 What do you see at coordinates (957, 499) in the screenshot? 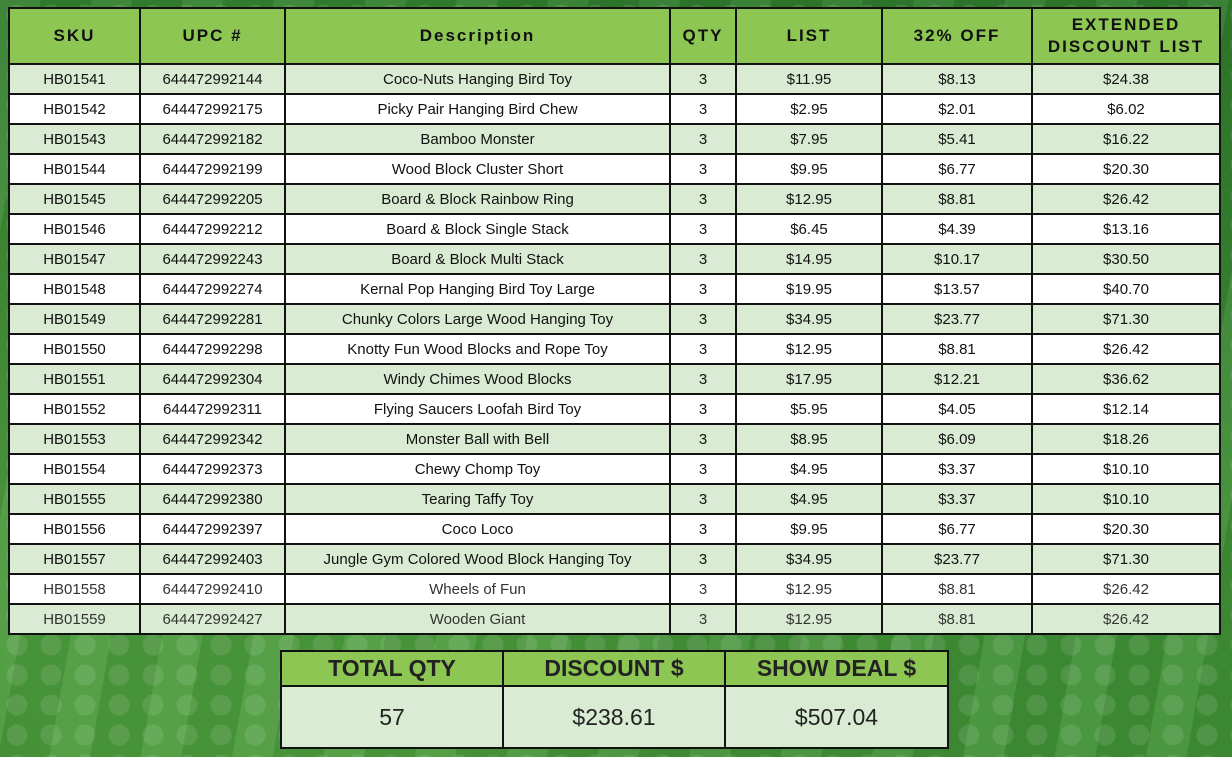
I see `discount-price-cell: $3.37` at bounding box center [957, 499].